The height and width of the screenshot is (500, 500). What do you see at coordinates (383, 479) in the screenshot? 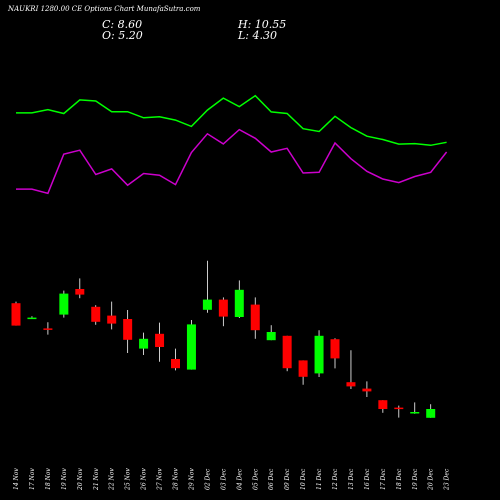
I see `x-tick-label: 17 Dec` at bounding box center [383, 479].